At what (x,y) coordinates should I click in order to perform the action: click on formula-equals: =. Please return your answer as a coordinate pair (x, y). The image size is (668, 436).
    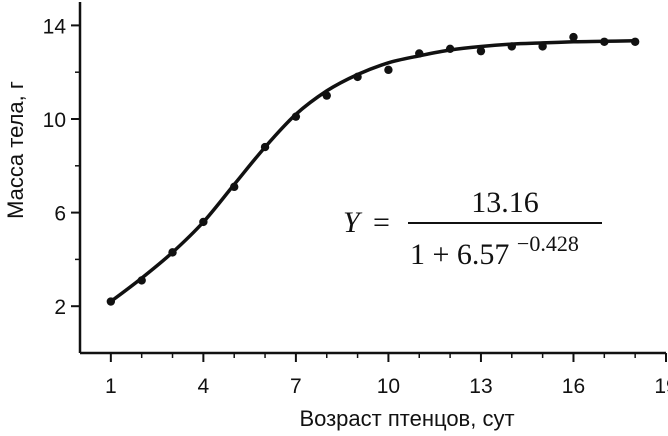
    Looking at the image, I should click on (381, 222).